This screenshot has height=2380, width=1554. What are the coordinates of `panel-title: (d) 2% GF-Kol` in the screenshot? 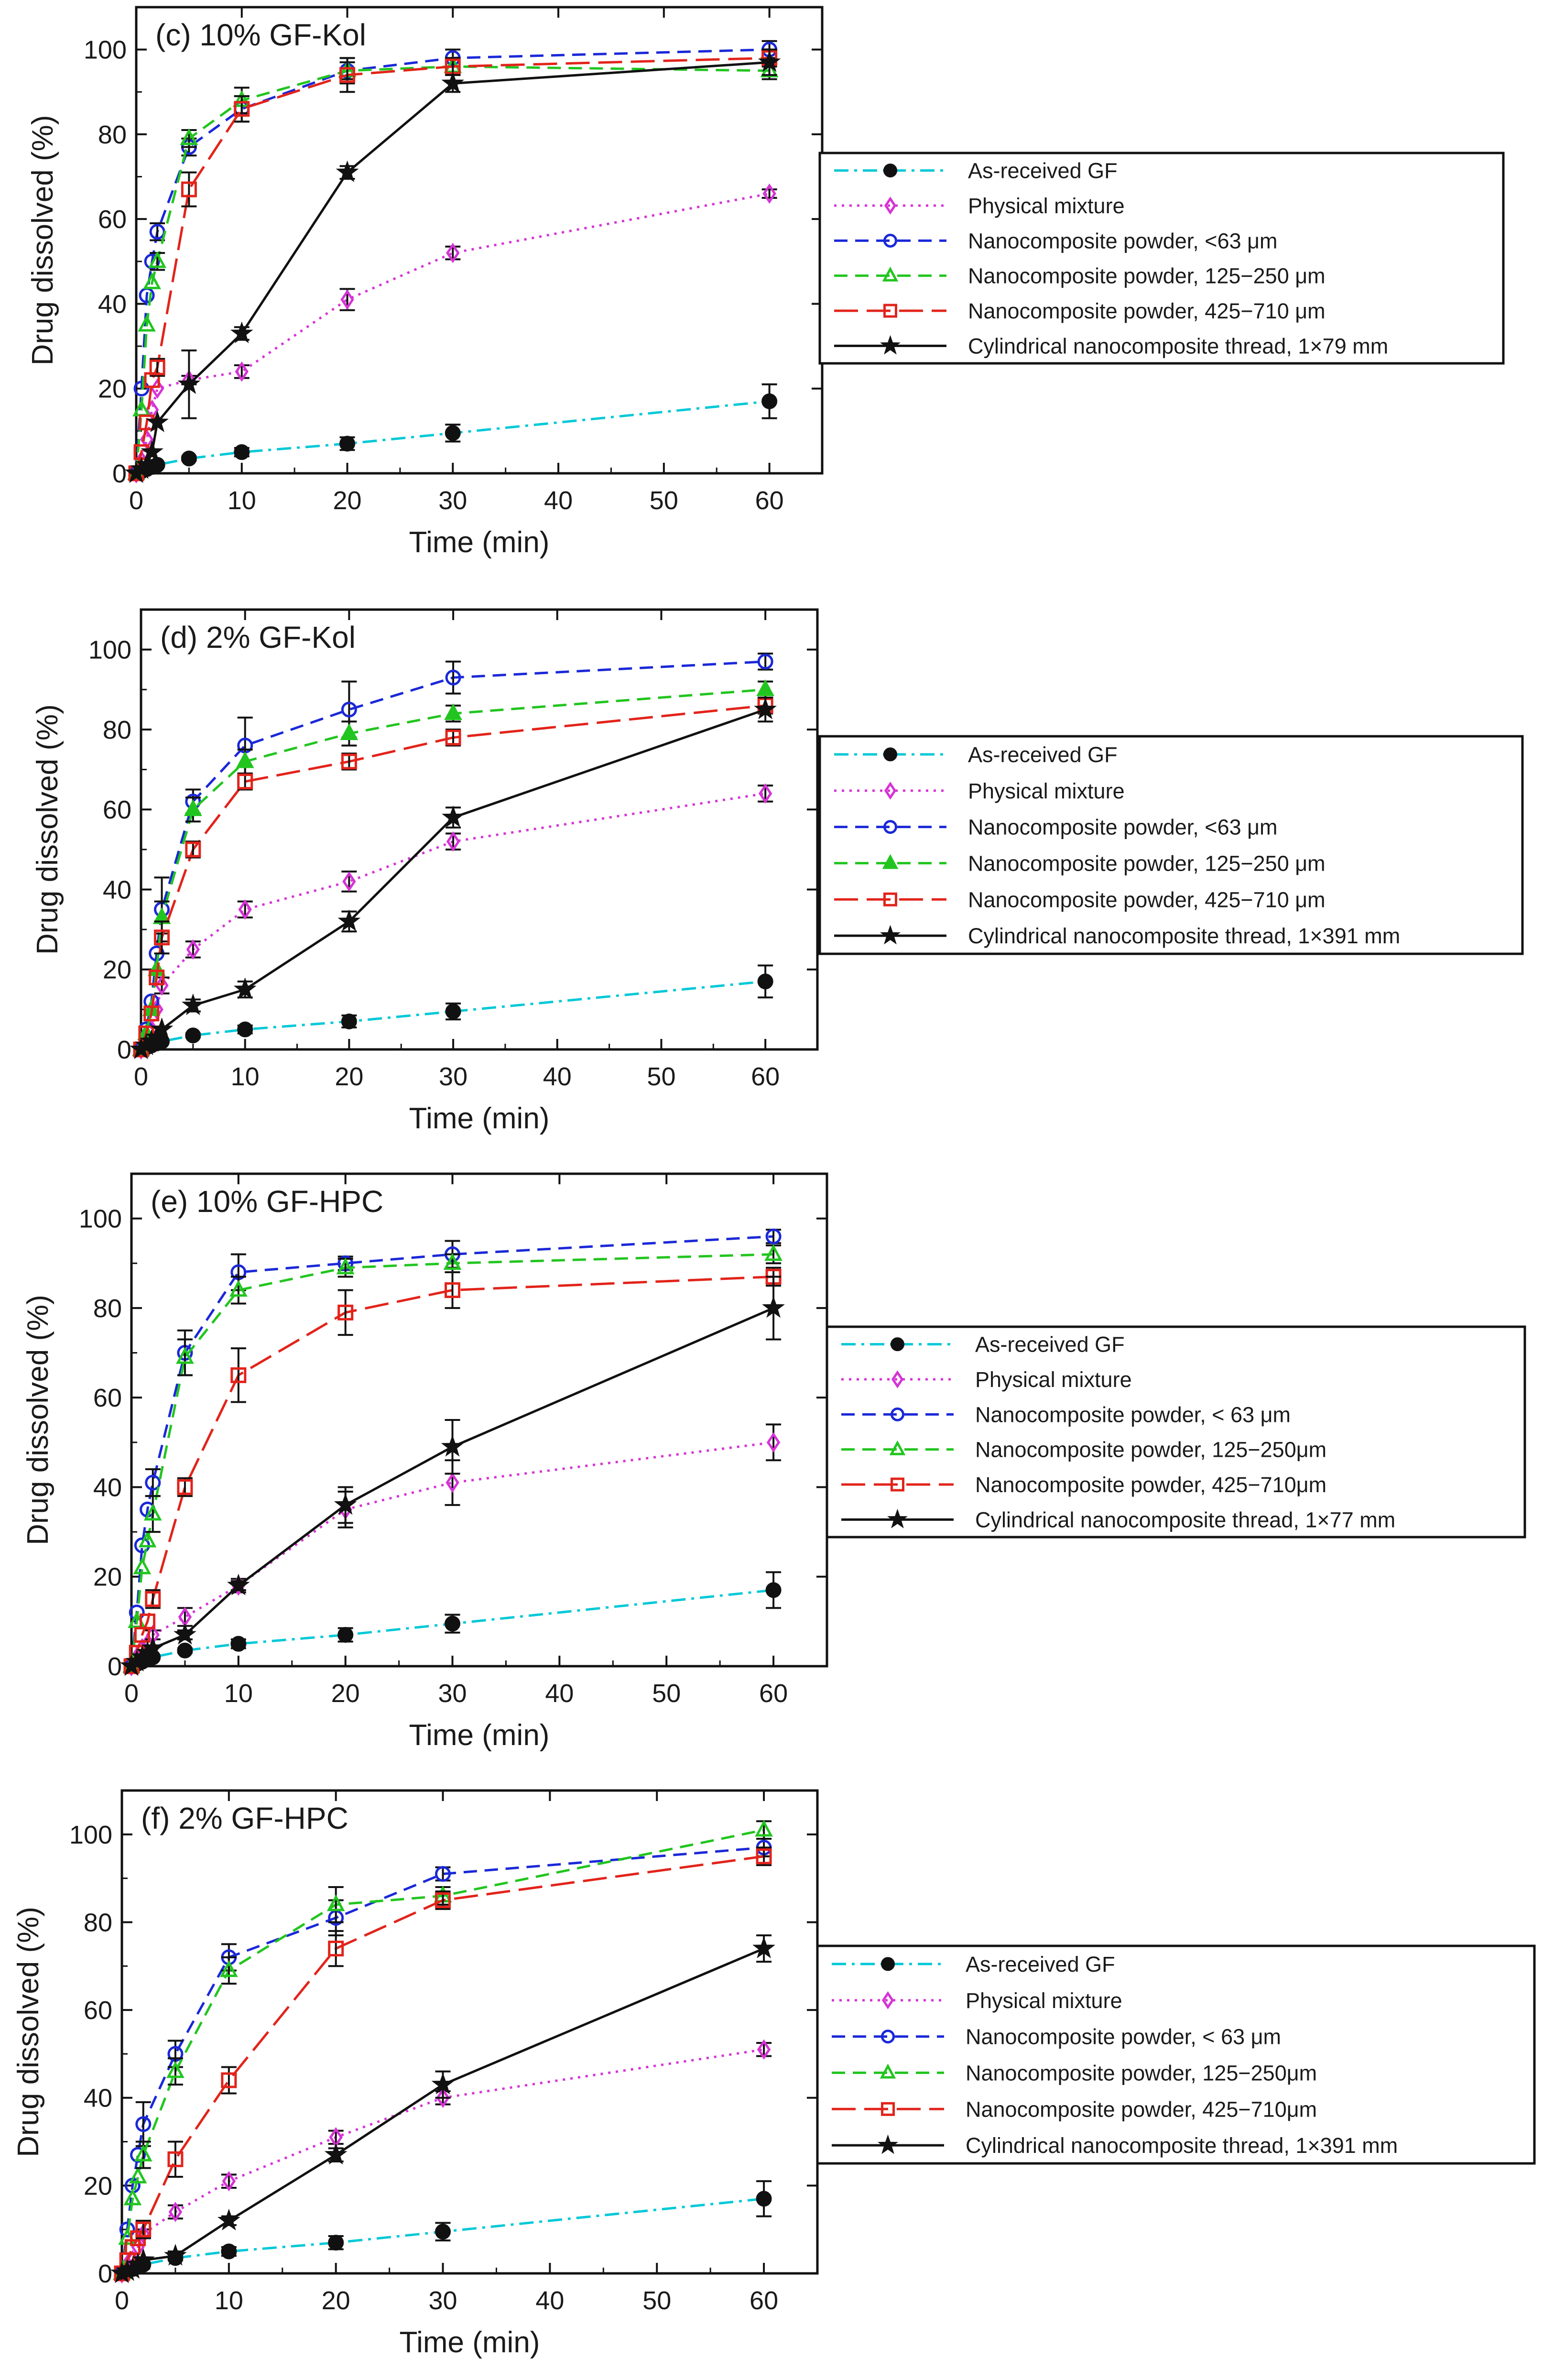 It's located at (258, 637).